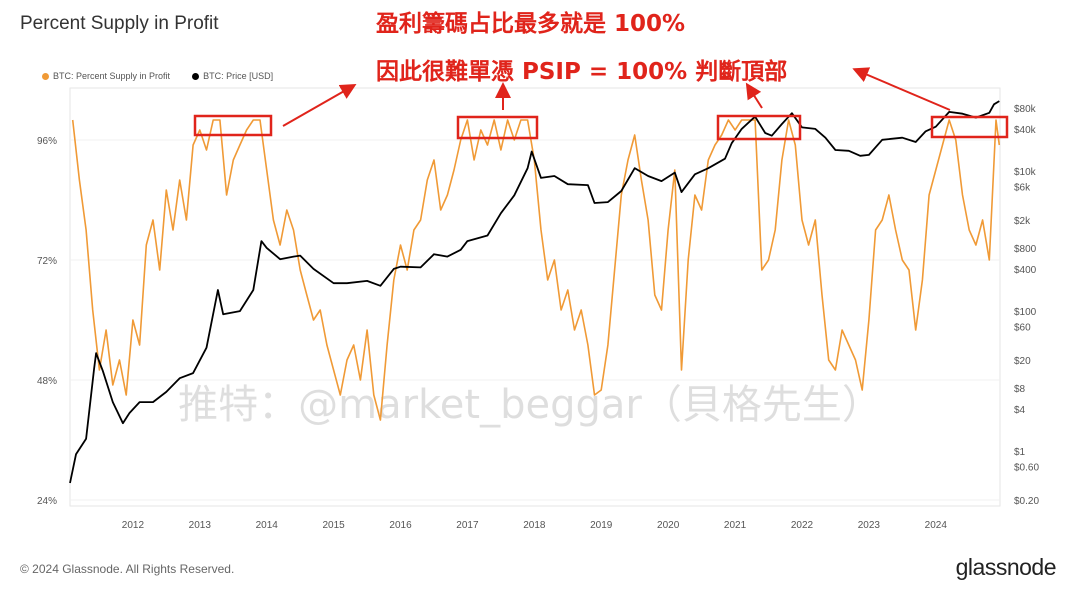 This screenshot has width=1070, height=594. What do you see at coordinates (1026, 468) in the screenshot?
I see `right-tick-label: $0.60` at bounding box center [1026, 468].